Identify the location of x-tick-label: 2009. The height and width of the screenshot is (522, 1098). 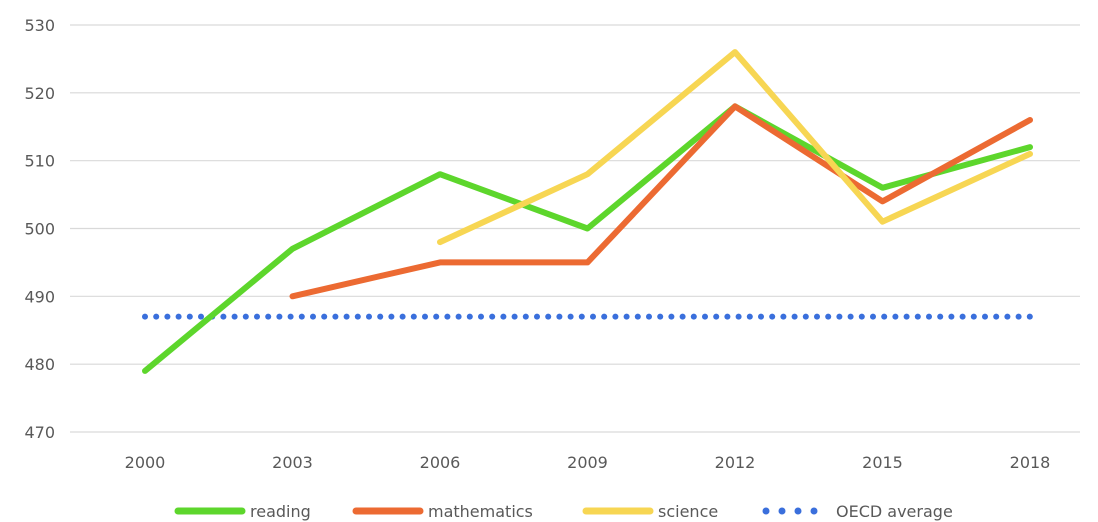
(587, 462).